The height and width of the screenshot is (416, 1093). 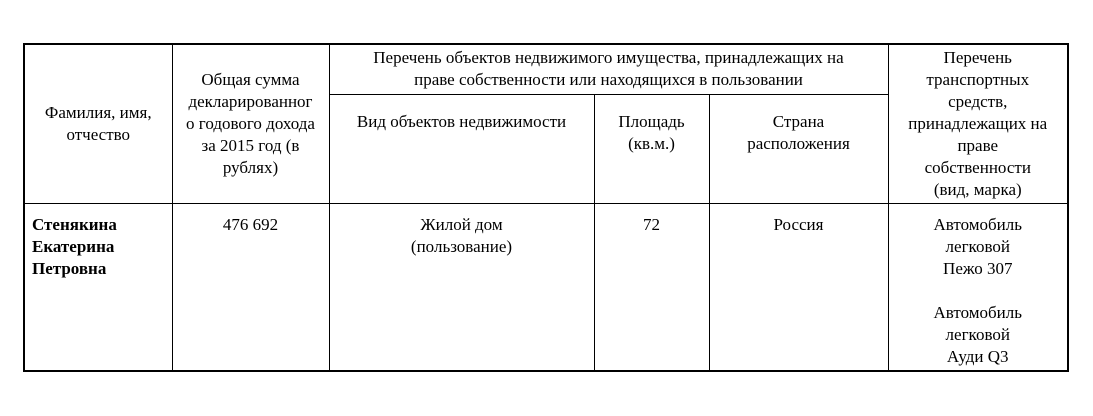 I want to click on cell-income: 476 692, so click(x=250, y=287).